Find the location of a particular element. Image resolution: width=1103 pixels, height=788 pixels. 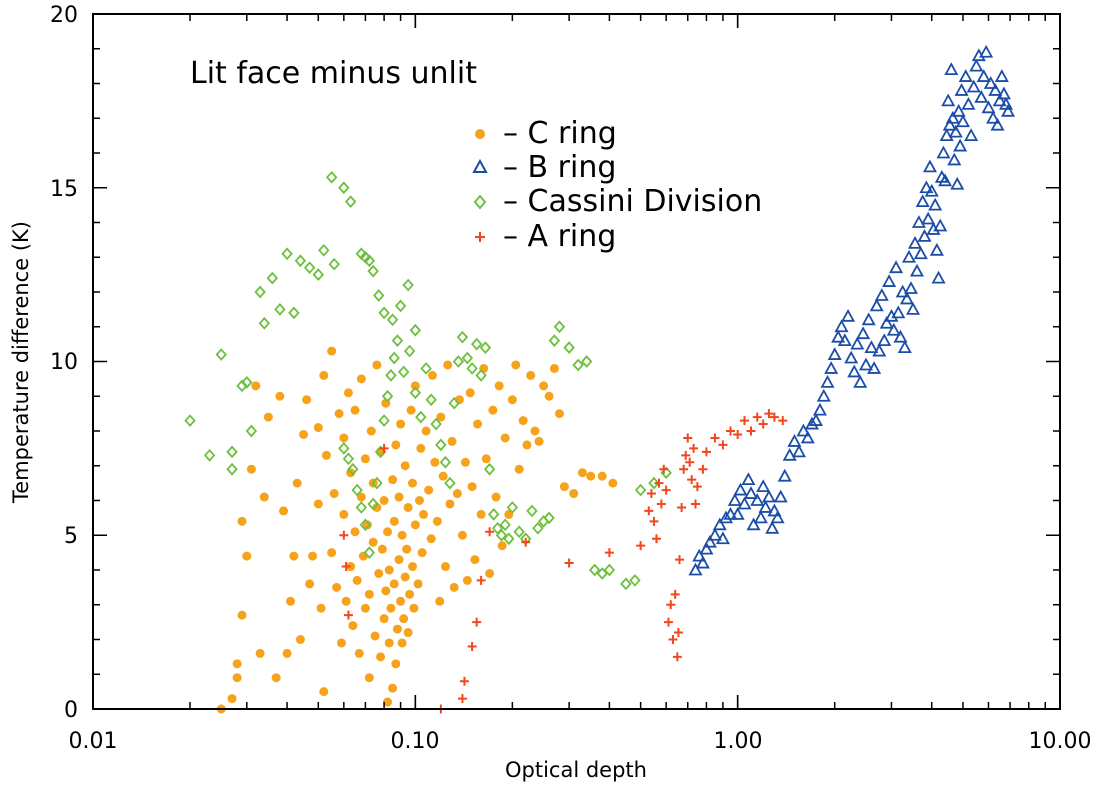

legend-marker-b-ring is located at coordinates (480, 165).